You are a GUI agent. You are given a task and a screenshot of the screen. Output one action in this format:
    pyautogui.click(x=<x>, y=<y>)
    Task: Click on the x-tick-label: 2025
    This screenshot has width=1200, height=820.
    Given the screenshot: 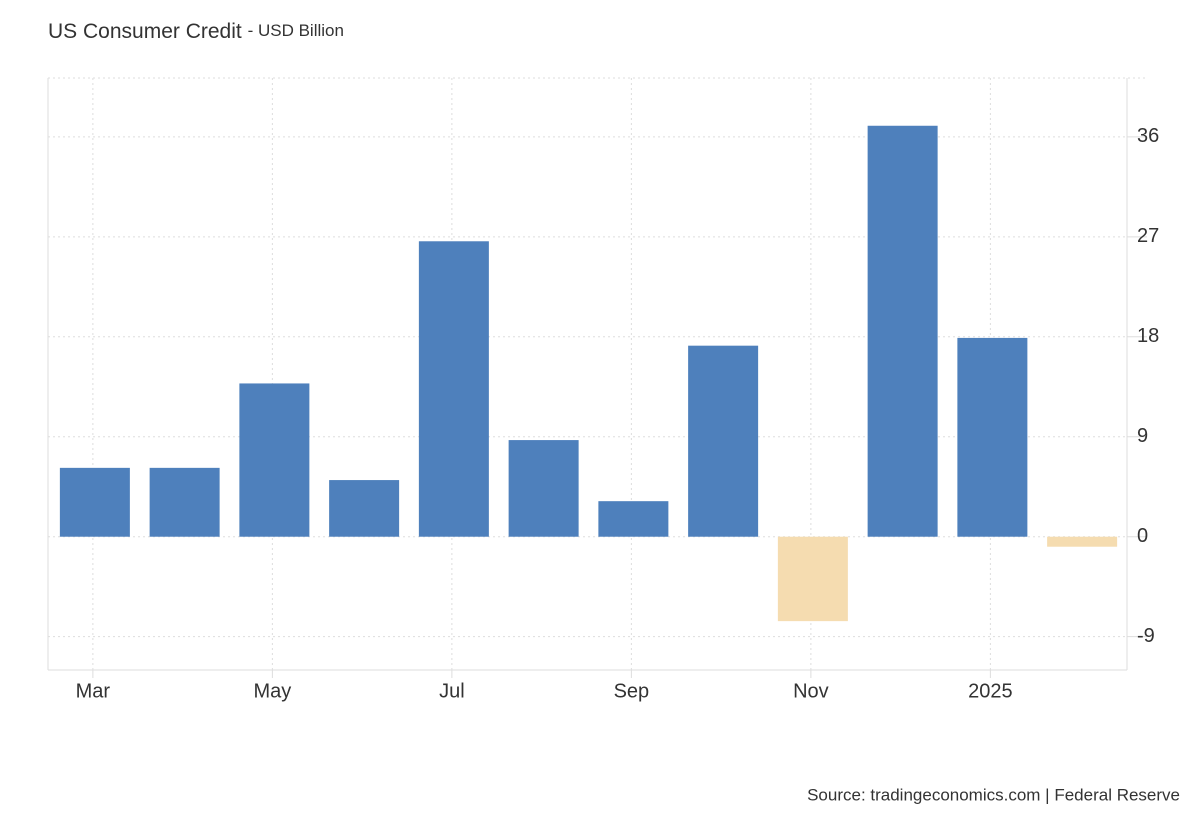 What is the action you would take?
    pyautogui.click(x=990, y=691)
    